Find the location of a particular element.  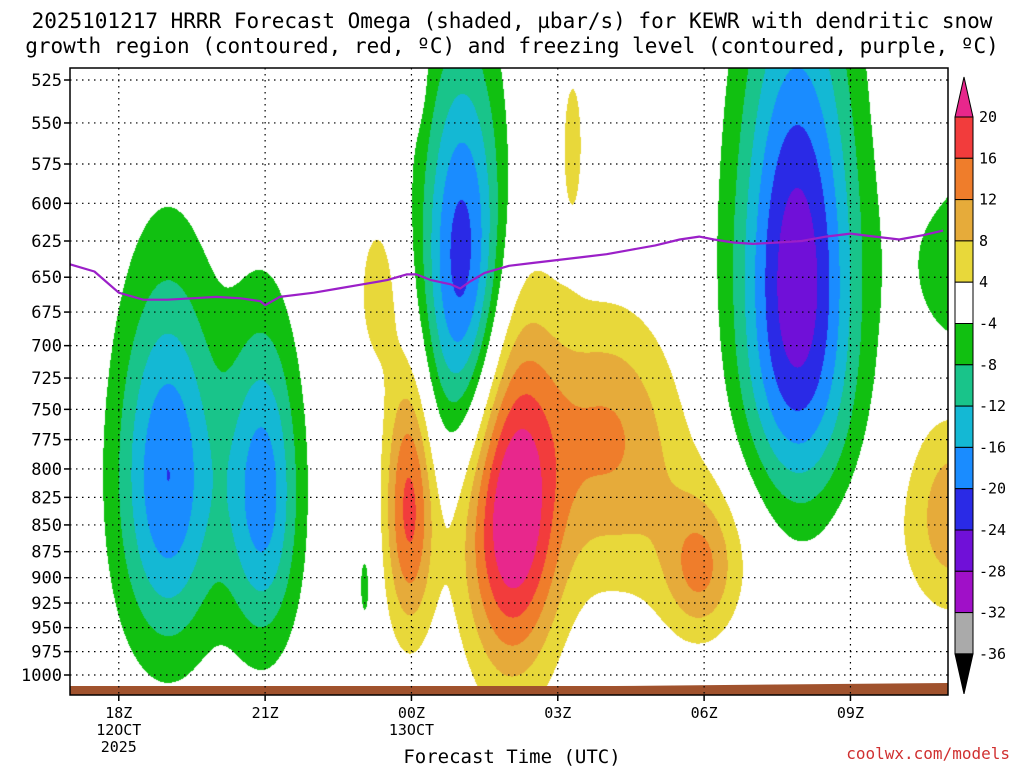

colorbar-label: -36 is located at coordinates (992, 654).